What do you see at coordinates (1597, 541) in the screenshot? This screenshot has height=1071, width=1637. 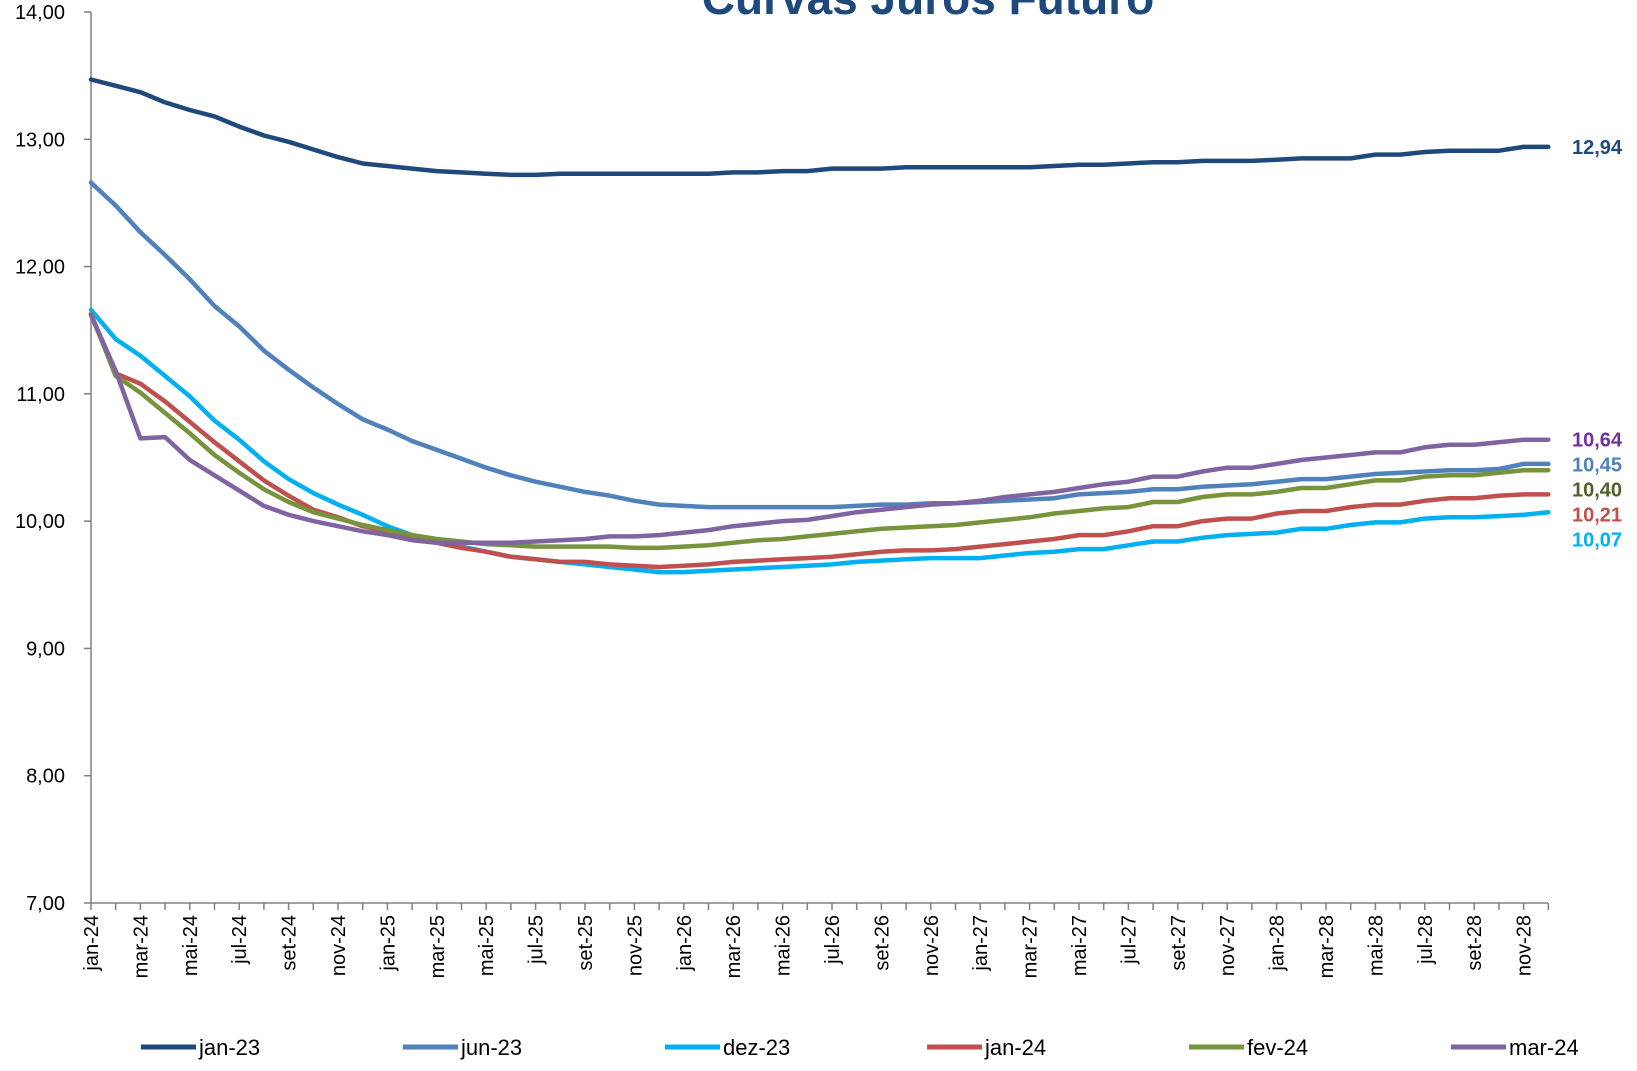 I see `end-label-dez-23: 10,07` at bounding box center [1597, 541].